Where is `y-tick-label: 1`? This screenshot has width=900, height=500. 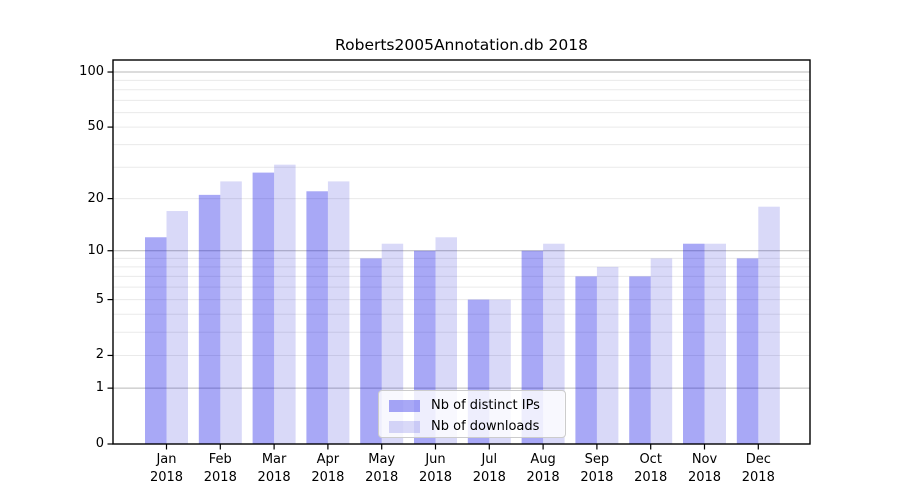
y-tick-label: 1 is located at coordinates (99, 388).